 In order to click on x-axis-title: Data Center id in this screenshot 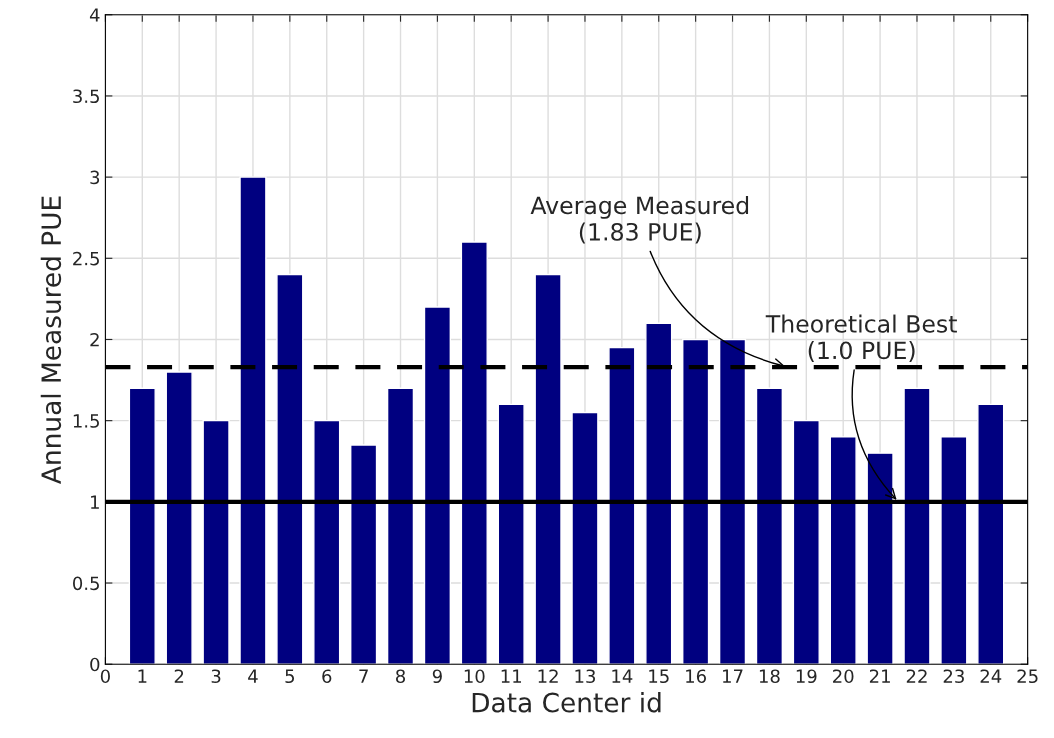, I will do `click(566, 702)`.